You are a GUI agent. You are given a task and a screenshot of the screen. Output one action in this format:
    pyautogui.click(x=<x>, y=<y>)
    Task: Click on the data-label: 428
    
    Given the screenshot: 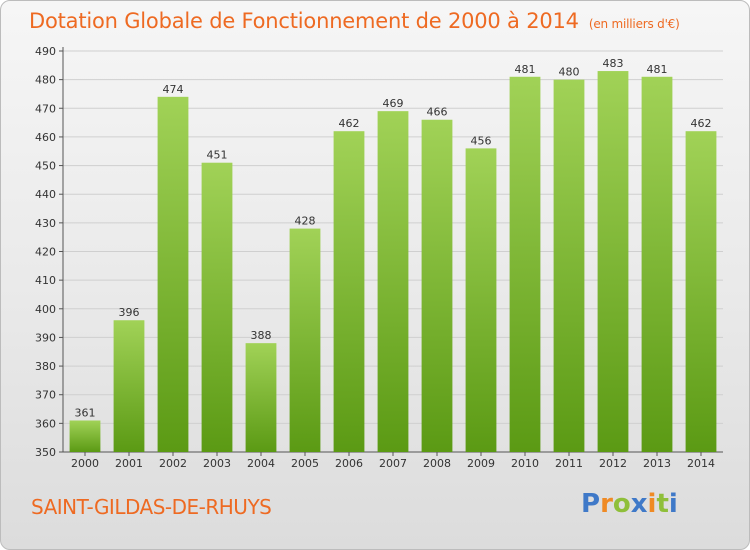 What is the action you would take?
    pyautogui.click(x=305, y=221)
    